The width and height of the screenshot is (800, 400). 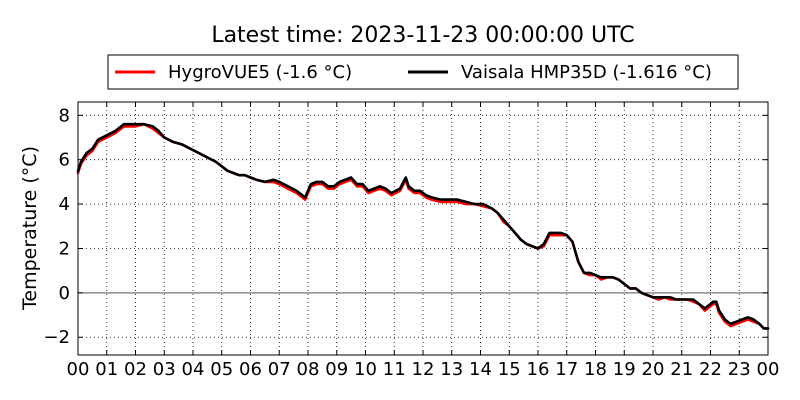 I want to click on x-tick-label: 13, so click(x=451, y=369).